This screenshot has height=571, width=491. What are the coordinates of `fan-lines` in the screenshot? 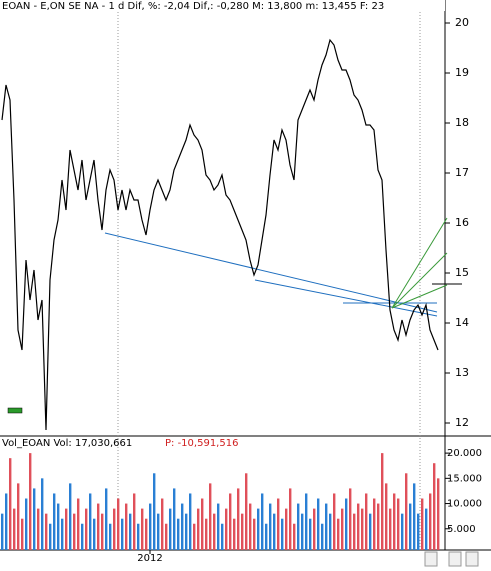 It's located at (419, 263).